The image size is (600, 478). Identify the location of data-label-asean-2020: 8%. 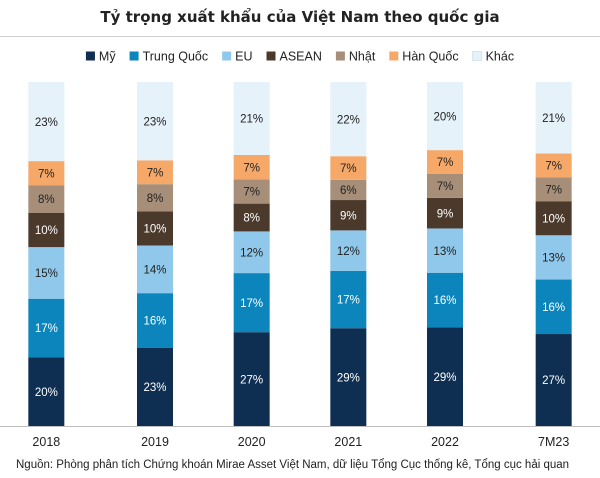
(251, 219).